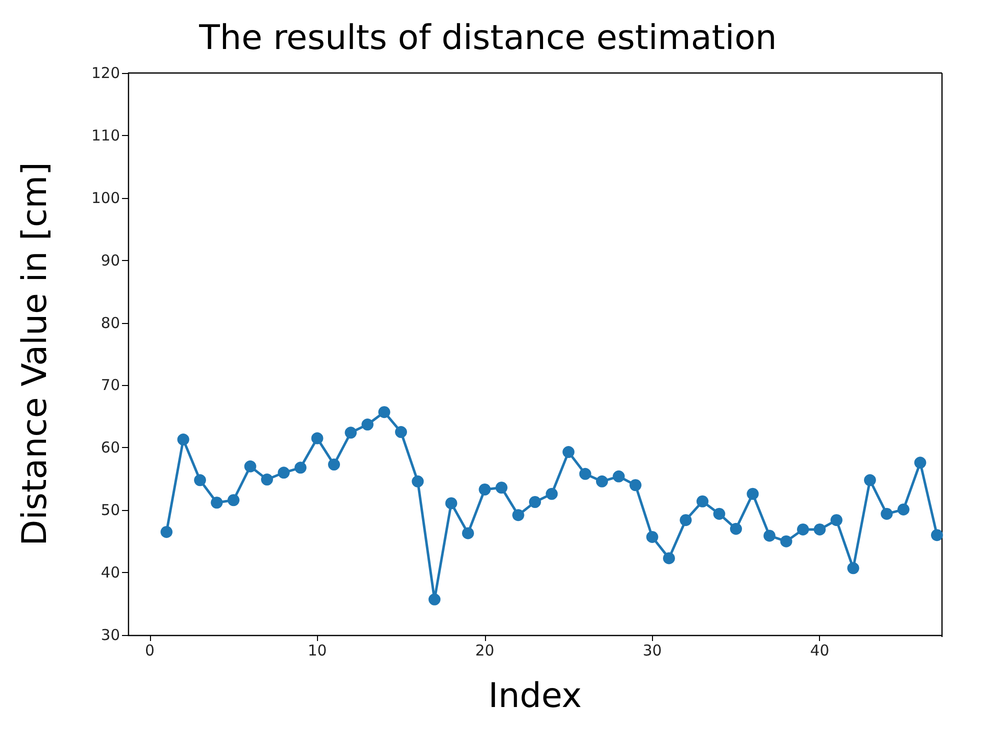 This screenshot has height=729, width=982. I want to click on y-tick-label: 100, so click(105, 197).